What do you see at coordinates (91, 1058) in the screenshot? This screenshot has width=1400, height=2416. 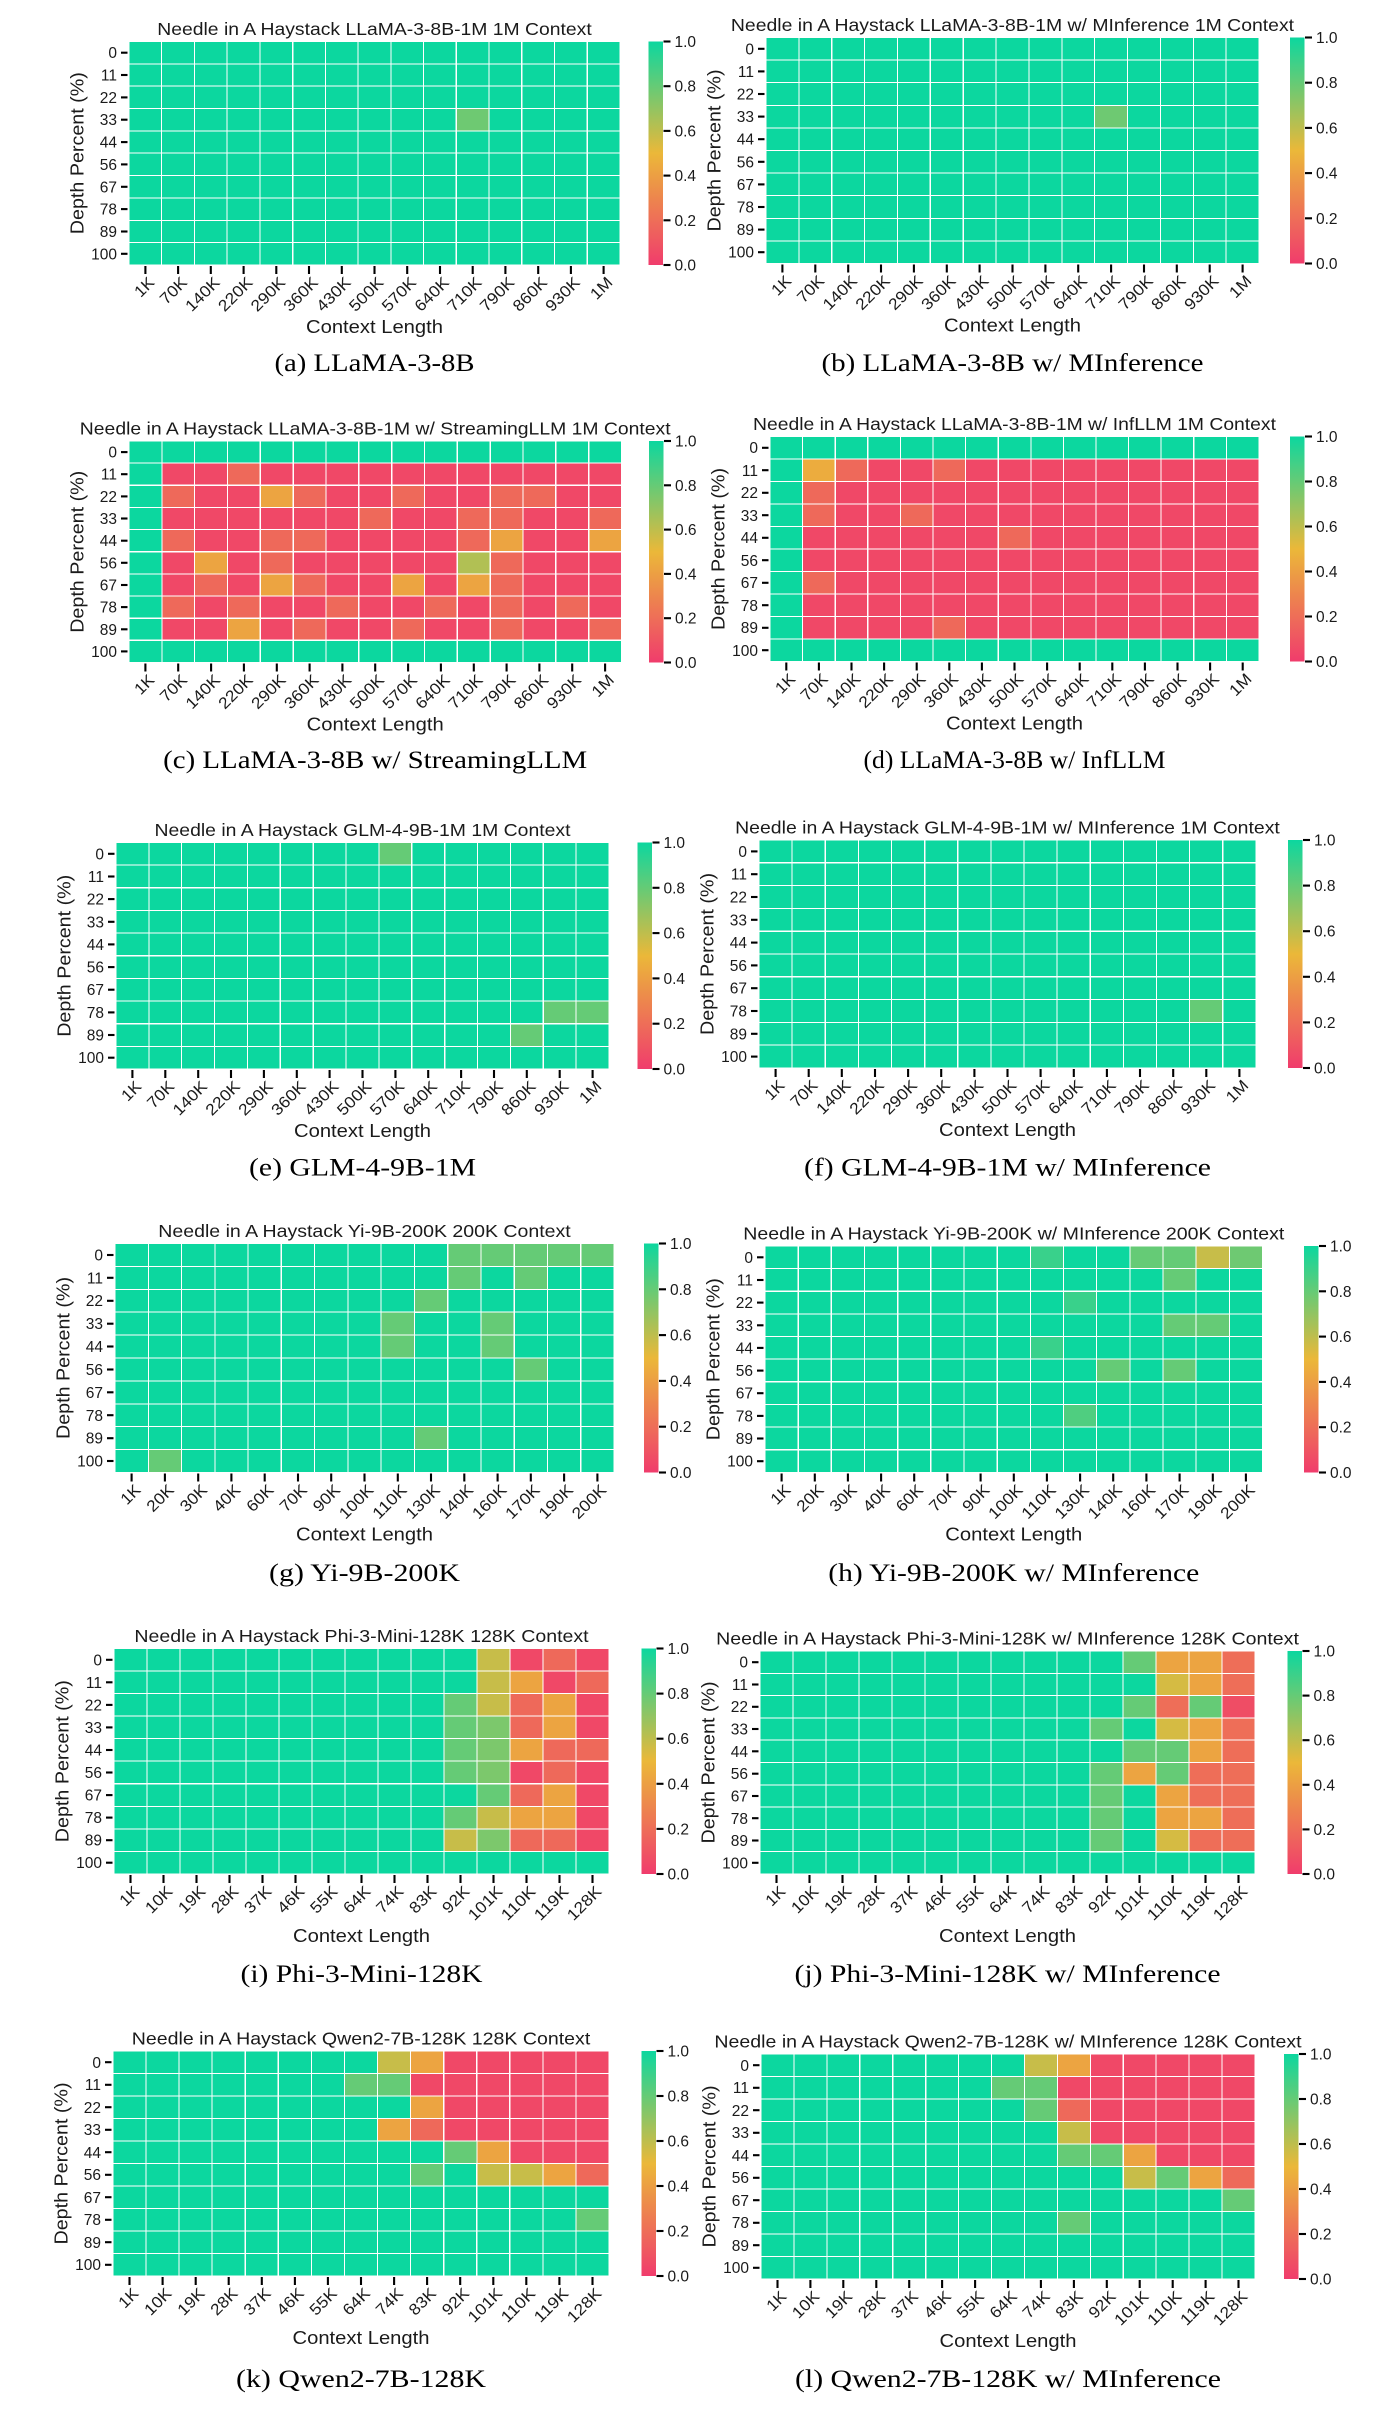 I see `svg-text: 100` at bounding box center [91, 1058].